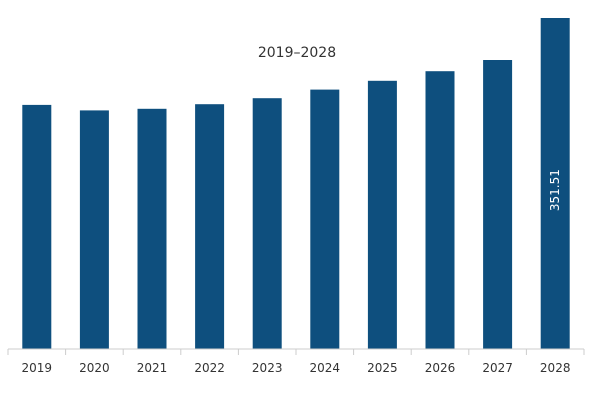  Describe the element at coordinates (267, 223) in the screenshot. I see `bar-2023` at that location.